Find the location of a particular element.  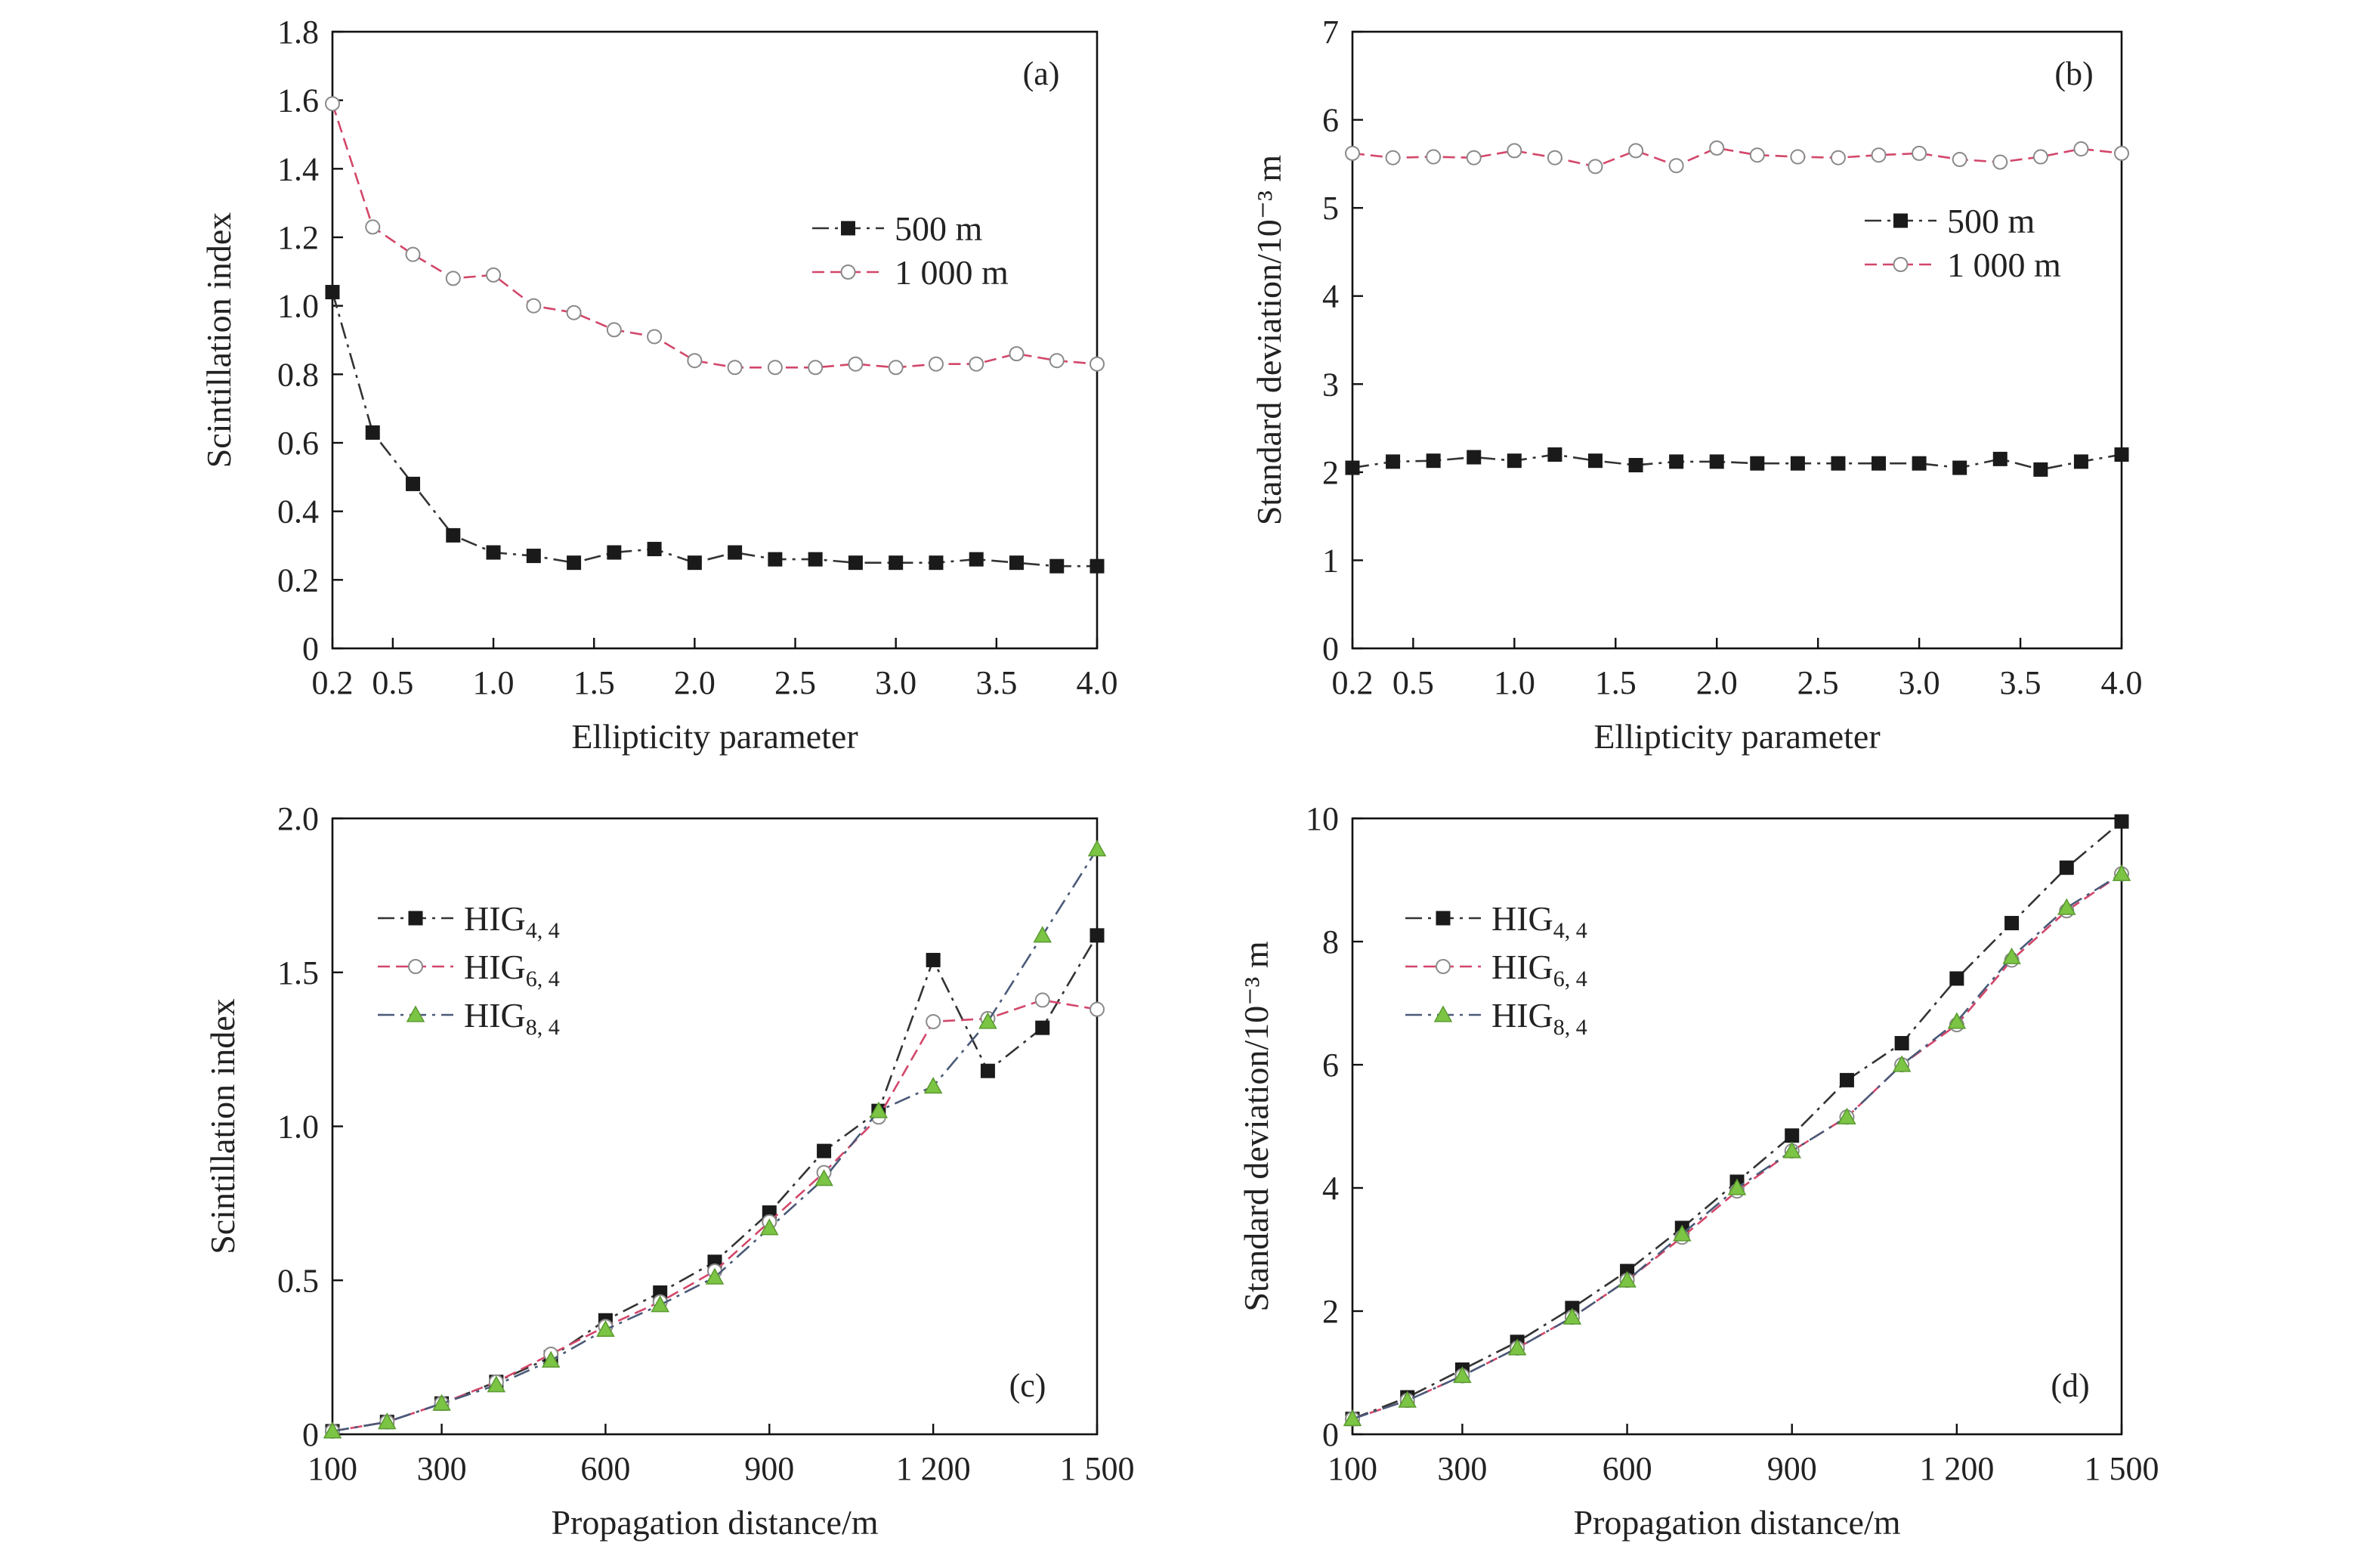

legend-label: 500 m is located at coordinates (1991, 221).